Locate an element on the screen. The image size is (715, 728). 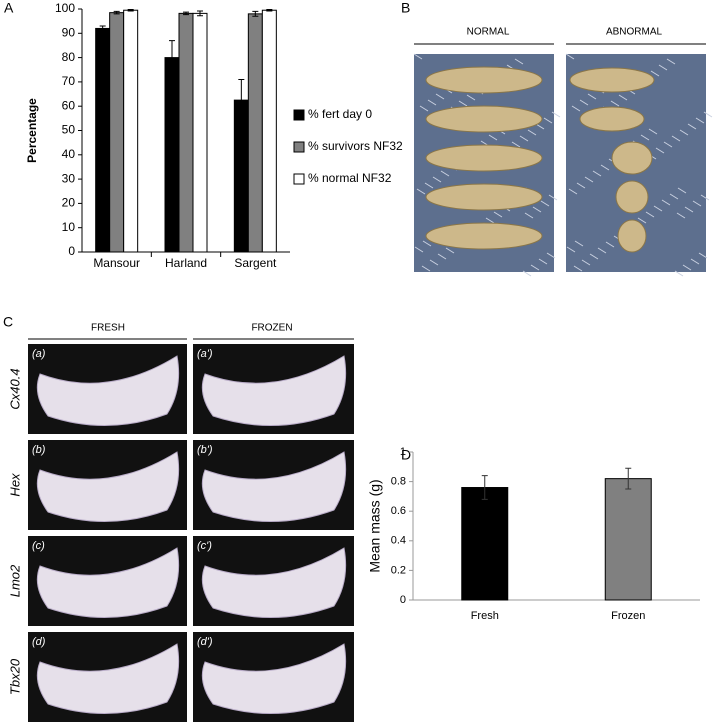
y-axis-title: Percentage is located at coordinates (32, 130).